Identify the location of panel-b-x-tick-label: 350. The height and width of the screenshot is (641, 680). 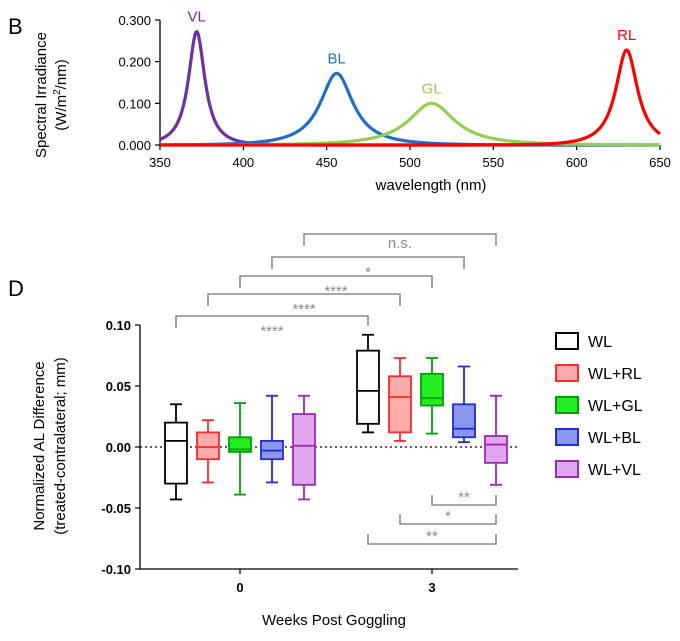
(160, 162).